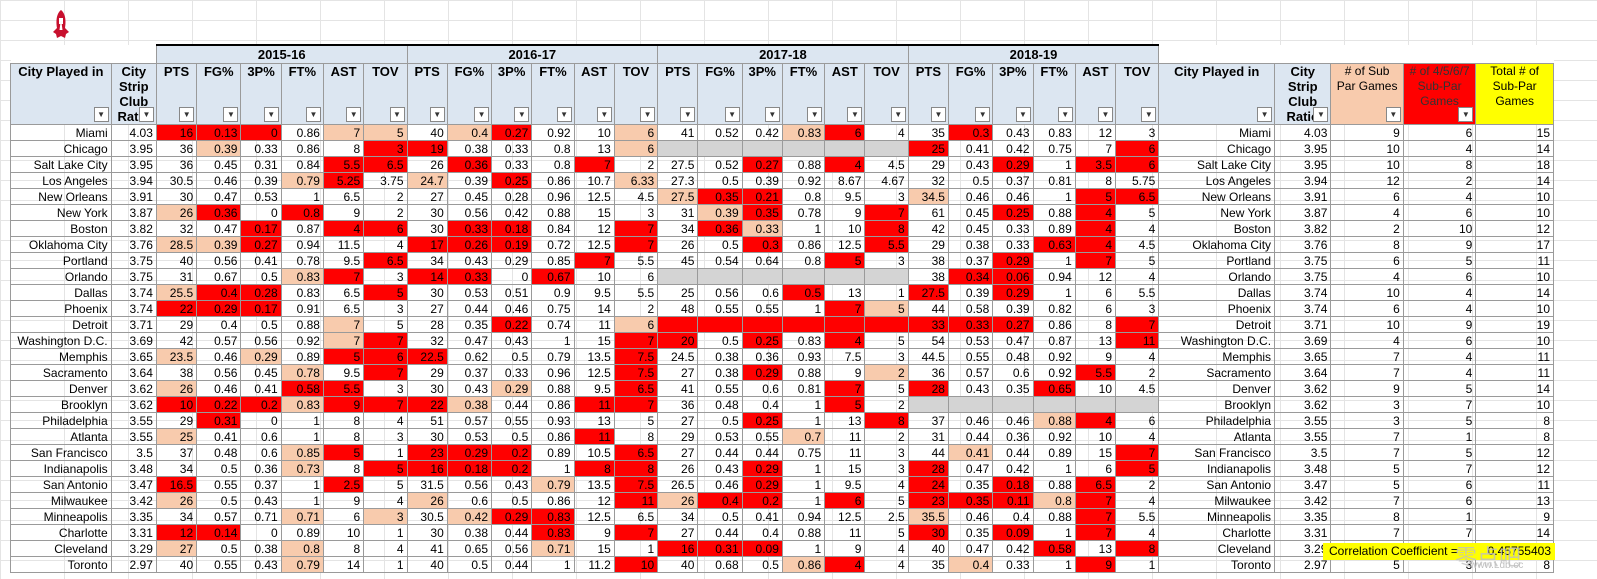  What do you see at coordinates (469, 164) in the screenshot?
I see `data-cell: 0.36` at bounding box center [469, 164].